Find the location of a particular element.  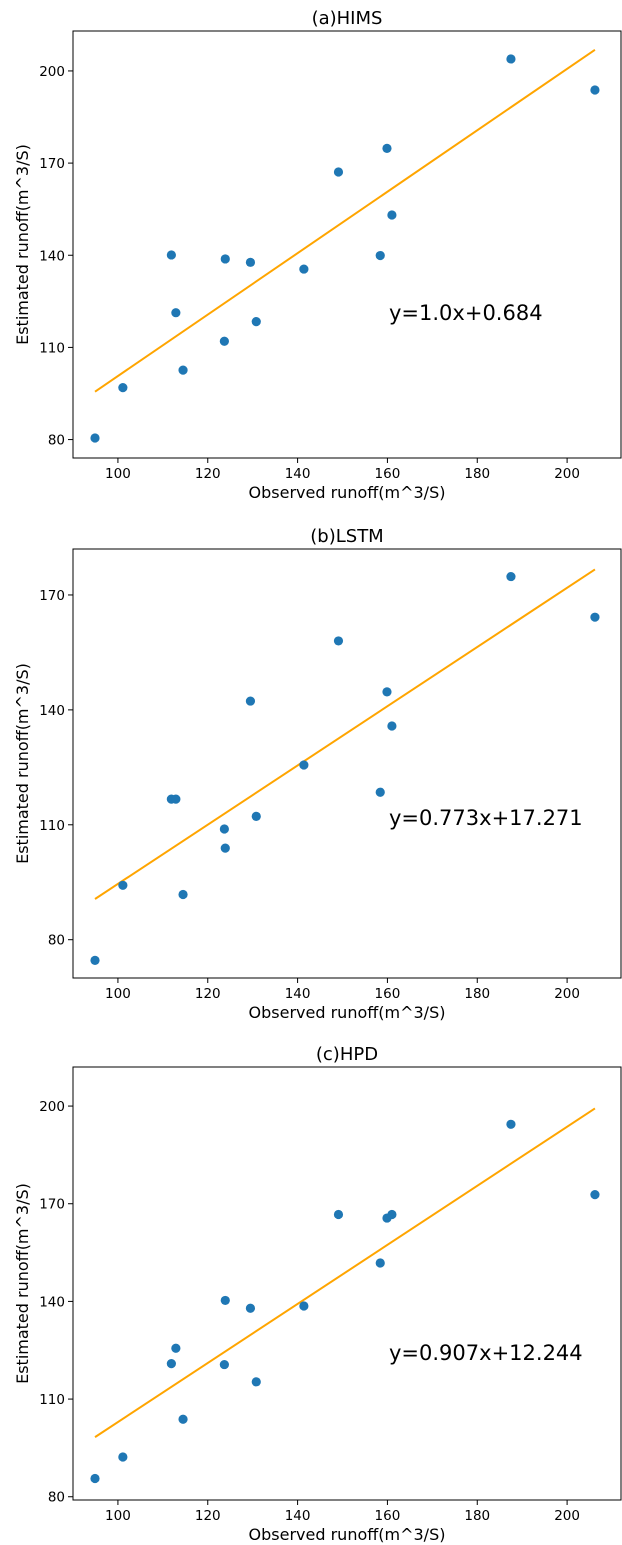

chart-title: (a)HIMS is located at coordinates (347, 18).